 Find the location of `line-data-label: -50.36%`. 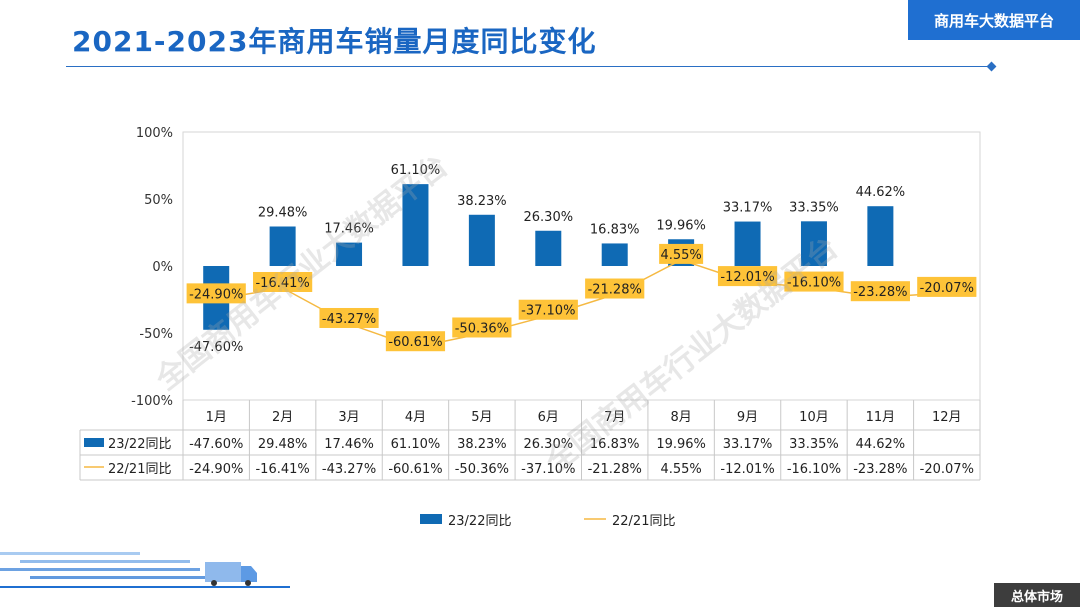

line-data-label: -50.36% is located at coordinates (482, 328).